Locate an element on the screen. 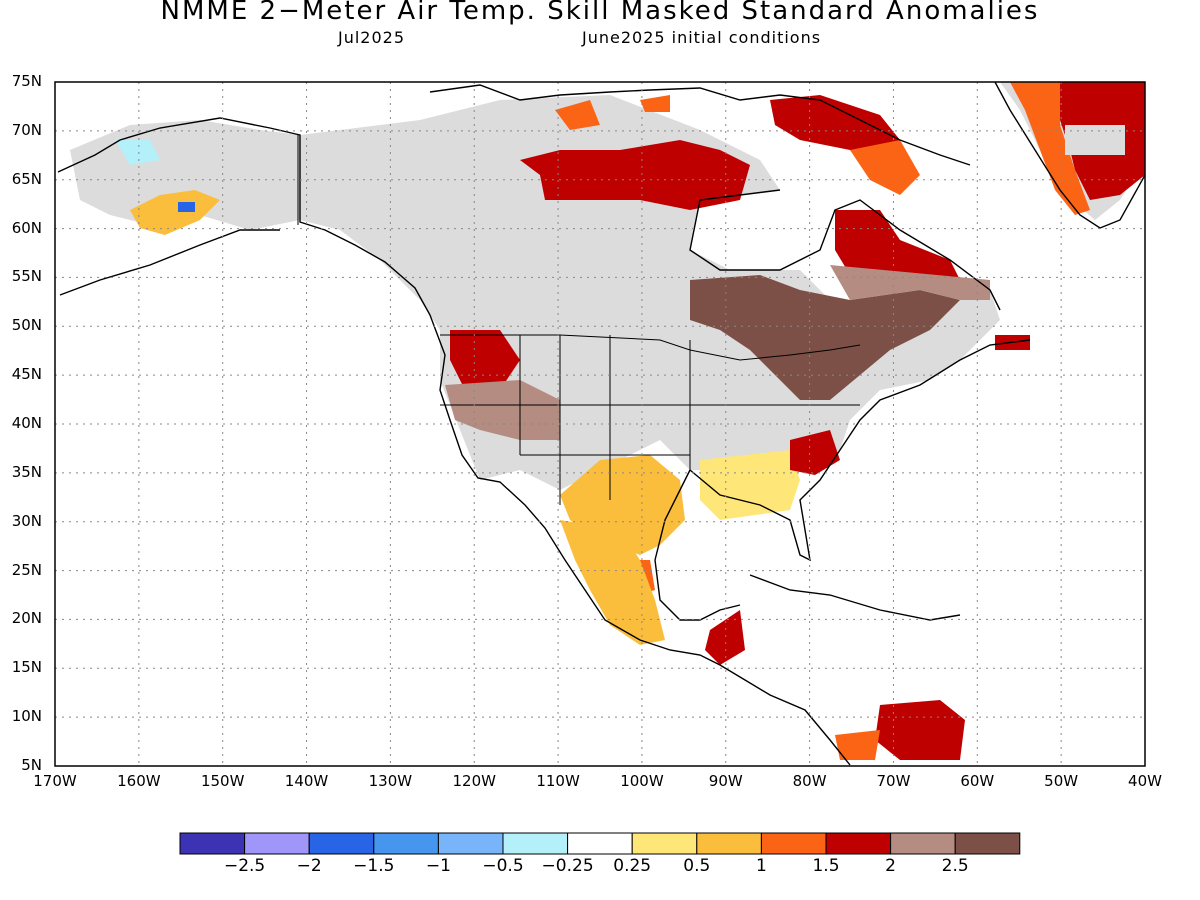  lat-tick-label: 20N is located at coordinates (26, 618).